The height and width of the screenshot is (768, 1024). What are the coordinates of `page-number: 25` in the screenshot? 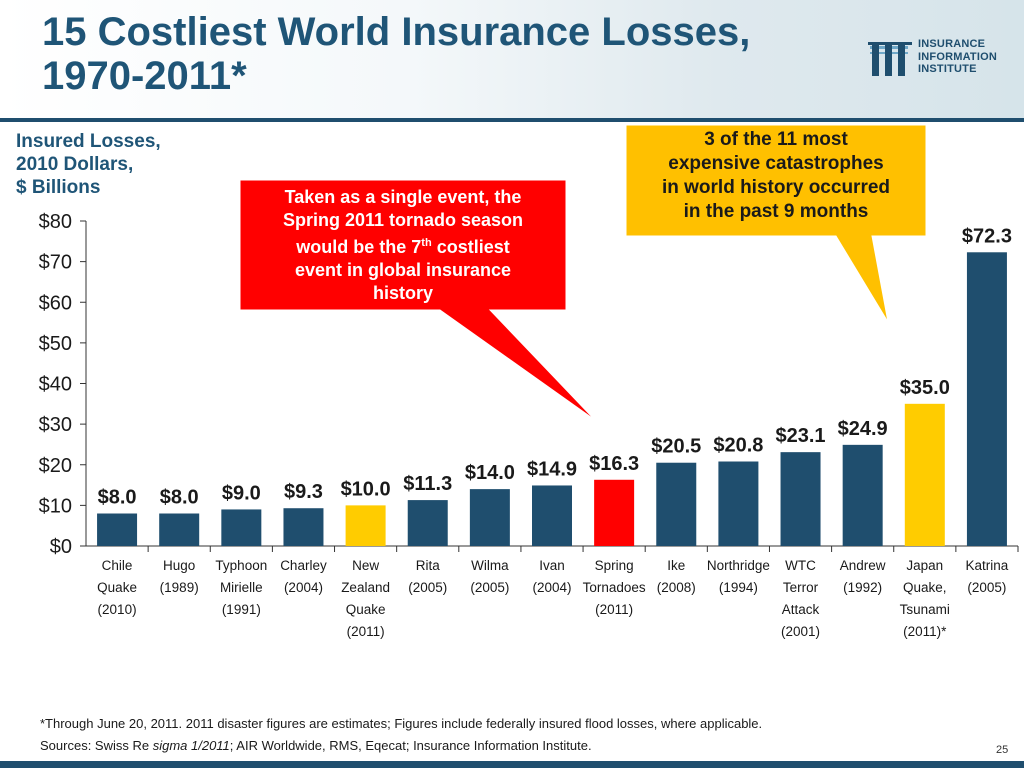 It's located at (1002, 750).